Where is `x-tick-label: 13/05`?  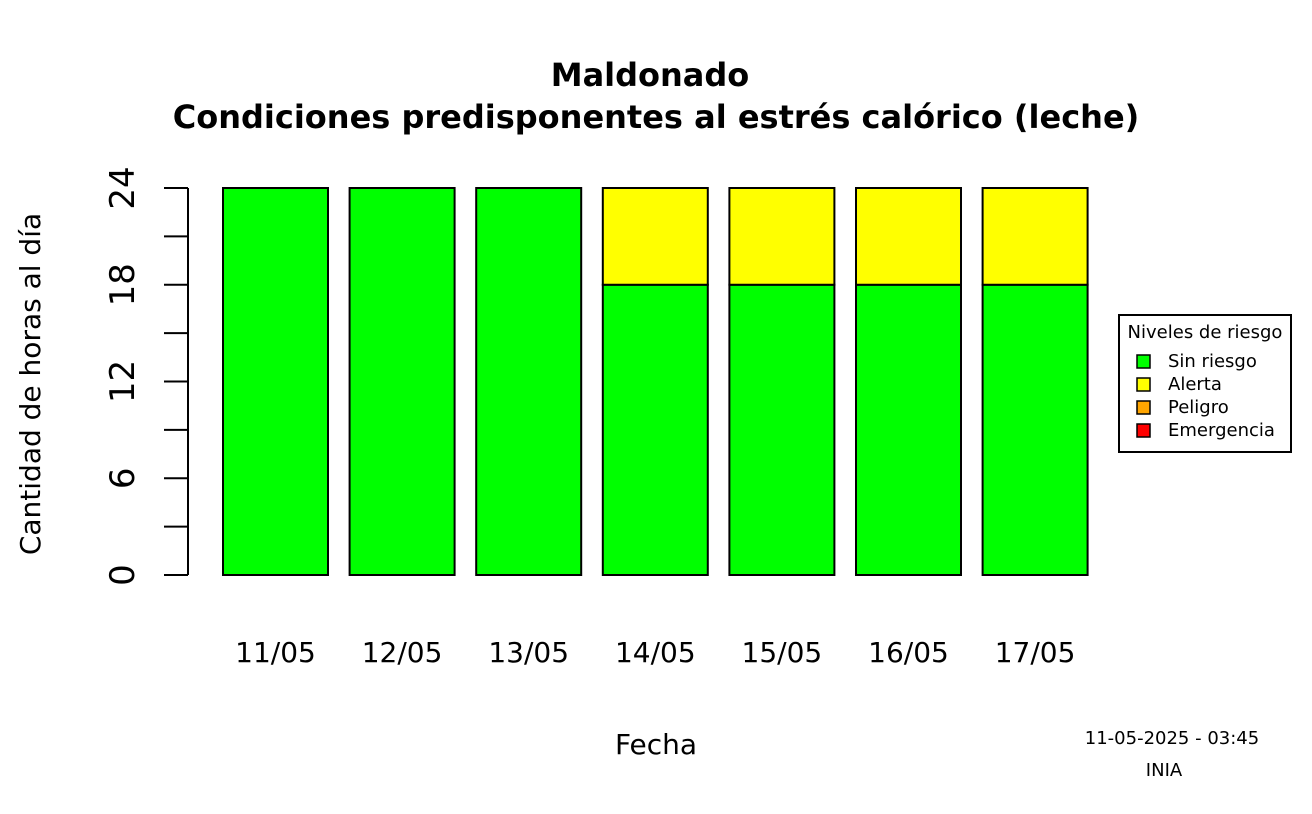 x-tick-label: 13/05 is located at coordinates (528, 652).